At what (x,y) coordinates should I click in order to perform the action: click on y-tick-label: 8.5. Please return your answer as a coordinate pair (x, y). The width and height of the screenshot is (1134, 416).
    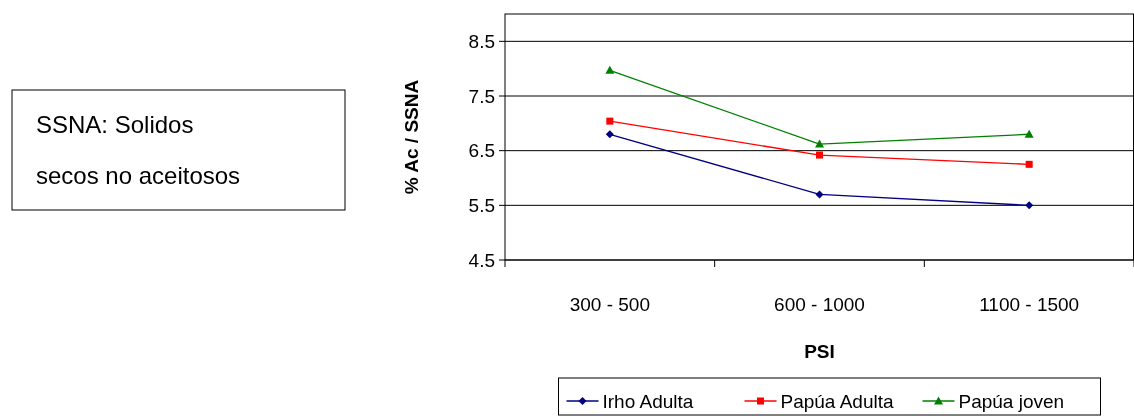
    Looking at the image, I should click on (481, 41).